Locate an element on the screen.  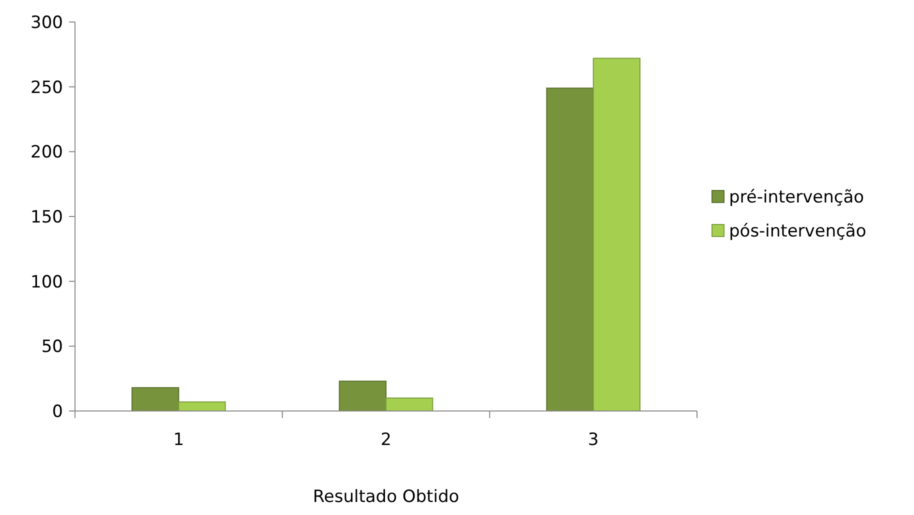
y-tick-label: 300 is located at coordinates (46, 22).